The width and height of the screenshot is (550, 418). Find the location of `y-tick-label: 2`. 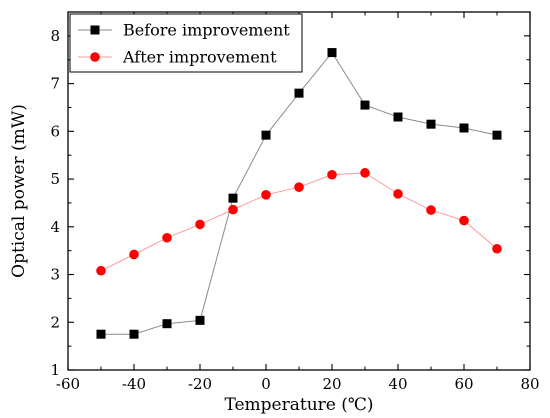

y-tick-label: 2 is located at coordinates (55, 322).